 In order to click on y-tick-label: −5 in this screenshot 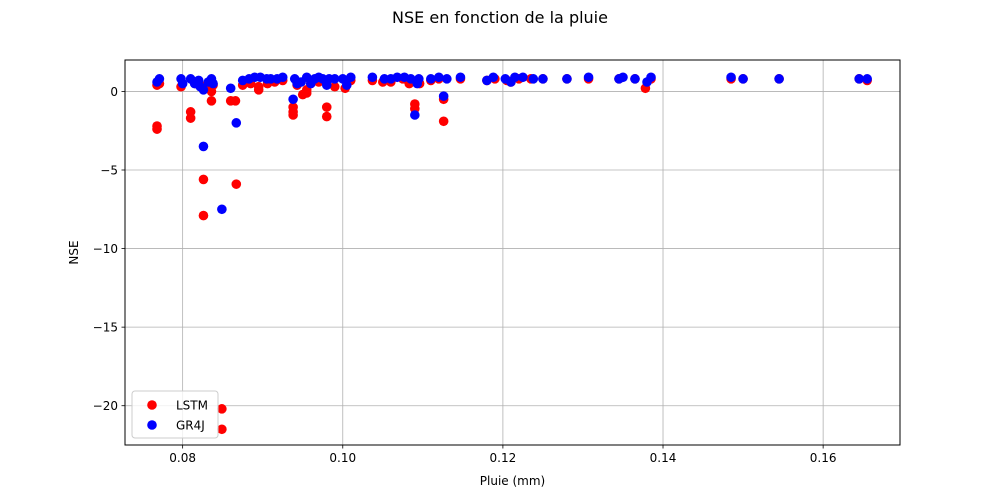, I will do `click(109, 171)`.